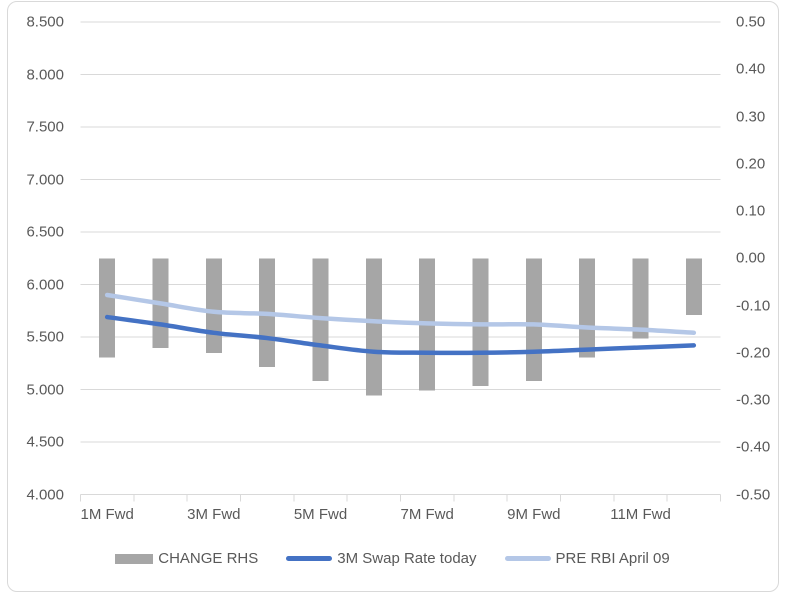 The image size is (785, 596). Describe the element at coordinates (45, 127) in the screenshot. I see `left-axis-tick-label: 7.500` at that location.